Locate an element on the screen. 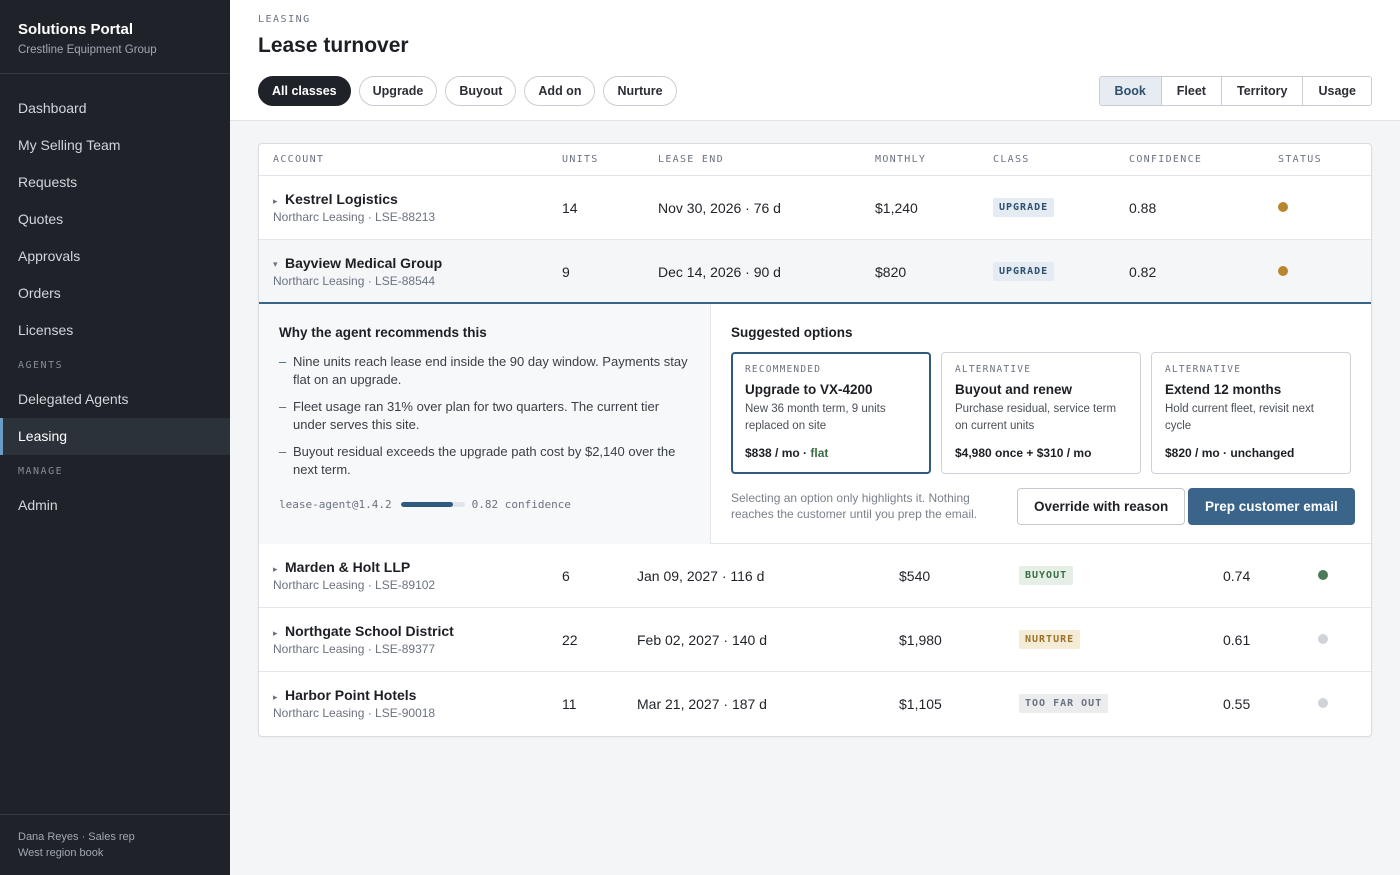 The width and height of the screenshot is (1400, 875). monthly-cell: $540 is located at coordinates (915, 576).